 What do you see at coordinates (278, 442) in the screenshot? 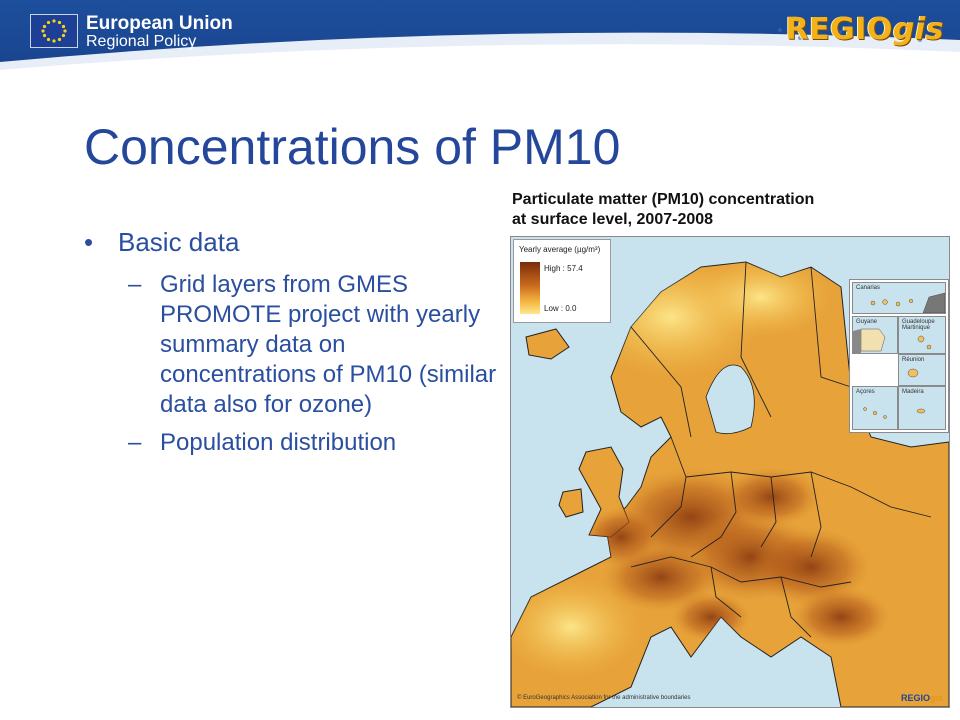
I see `sub-bullet-text: Population distribution` at bounding box center [278, 442].